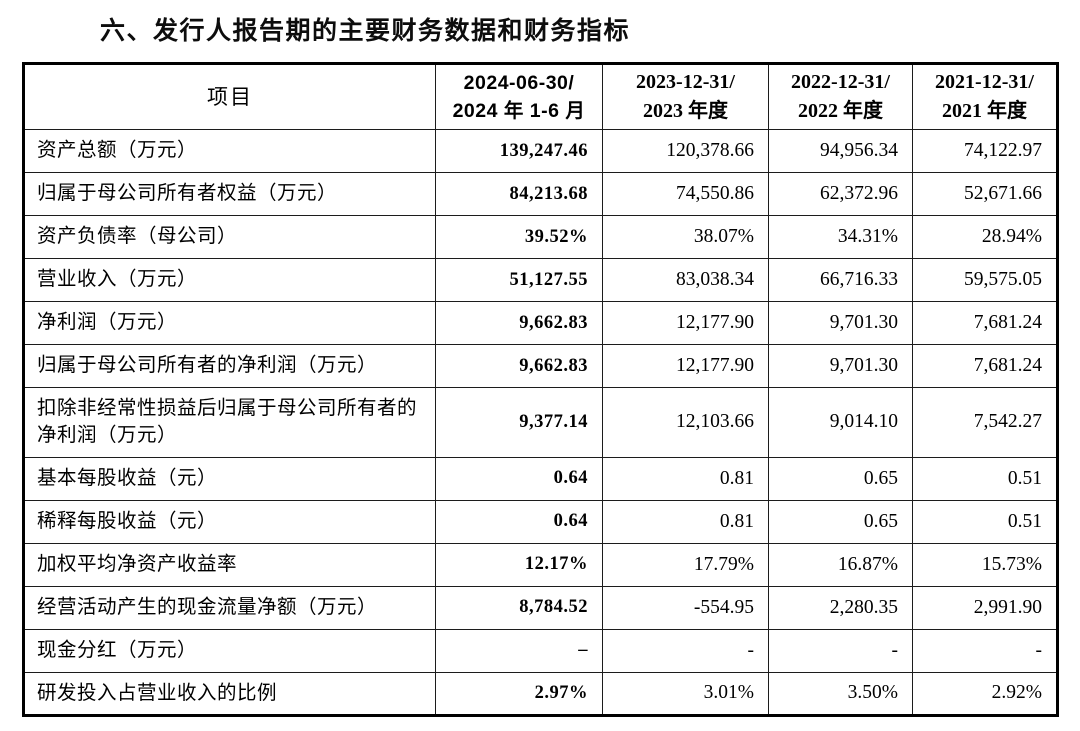 This screenshot has width=1080, height=731. What do you see at coordinates (519, 96) in the screenshot?
I see `header-period-2024h1: 2024-06-30/ 2024 年 1-6 月` at bounding box center [519, 96].